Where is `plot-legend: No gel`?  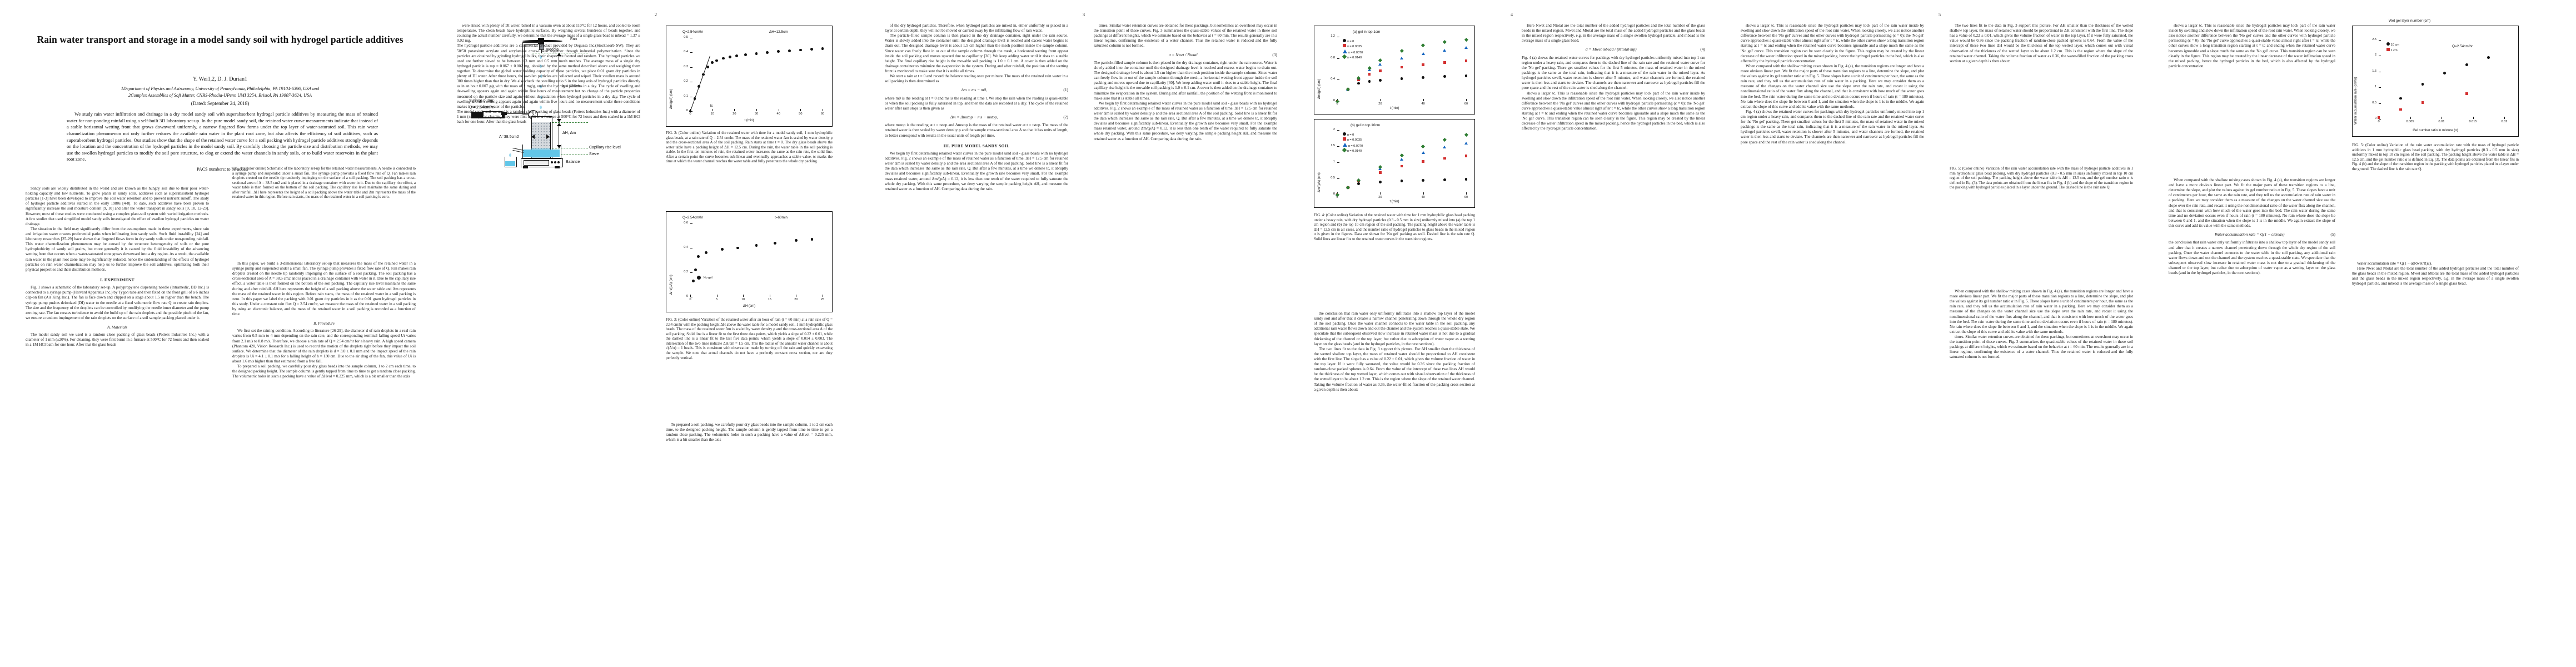 plot-legend: No gel is located at coordinates (704, 278).